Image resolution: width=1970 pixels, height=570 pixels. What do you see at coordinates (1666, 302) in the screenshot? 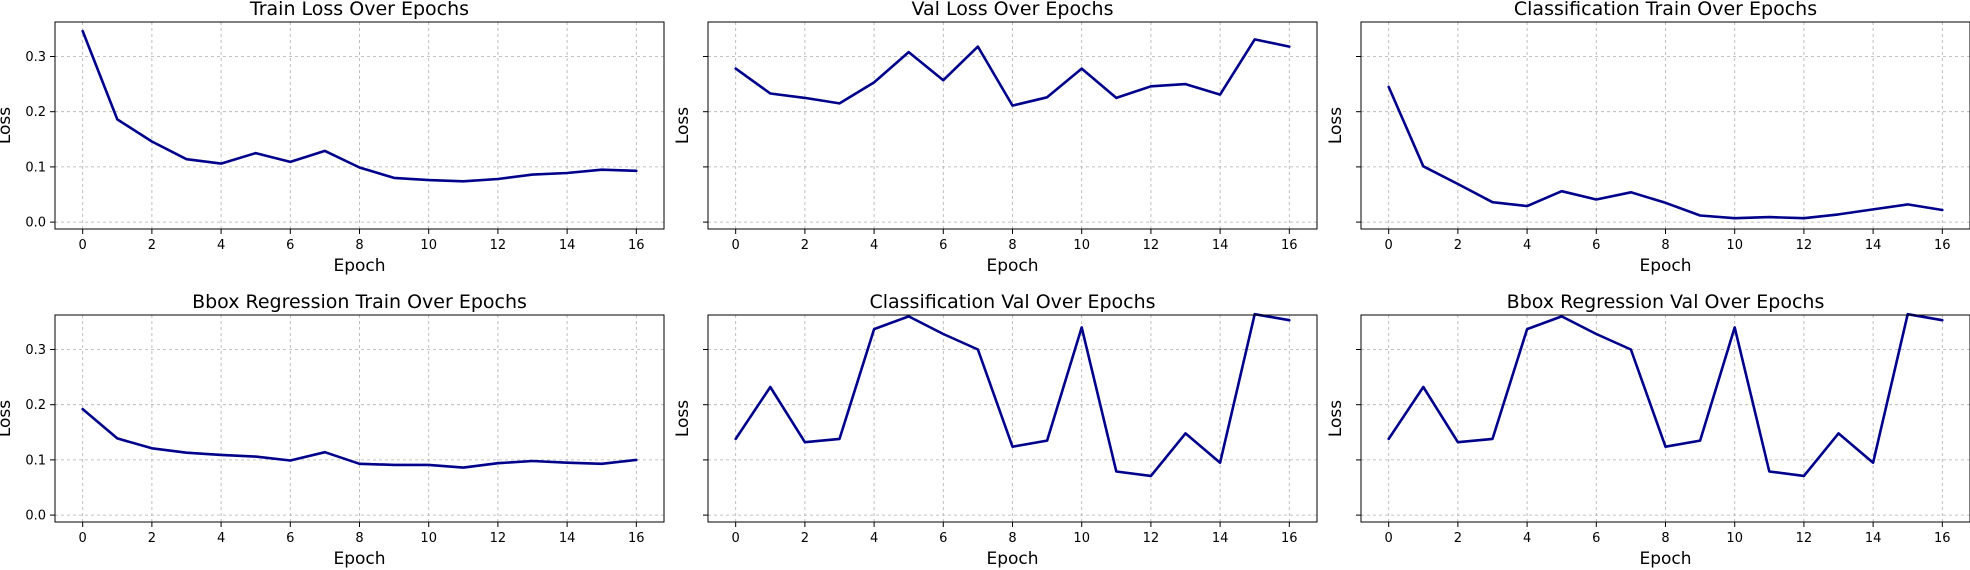
I see `chart-title: Bbox Regression Val Over Epochs` at bounding box center [1666, 302].